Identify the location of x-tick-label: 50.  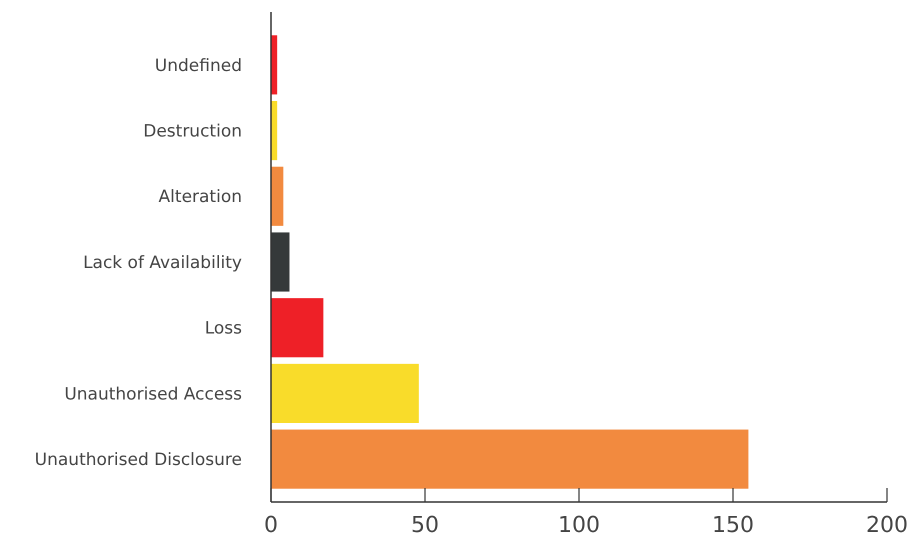
(425, 524).